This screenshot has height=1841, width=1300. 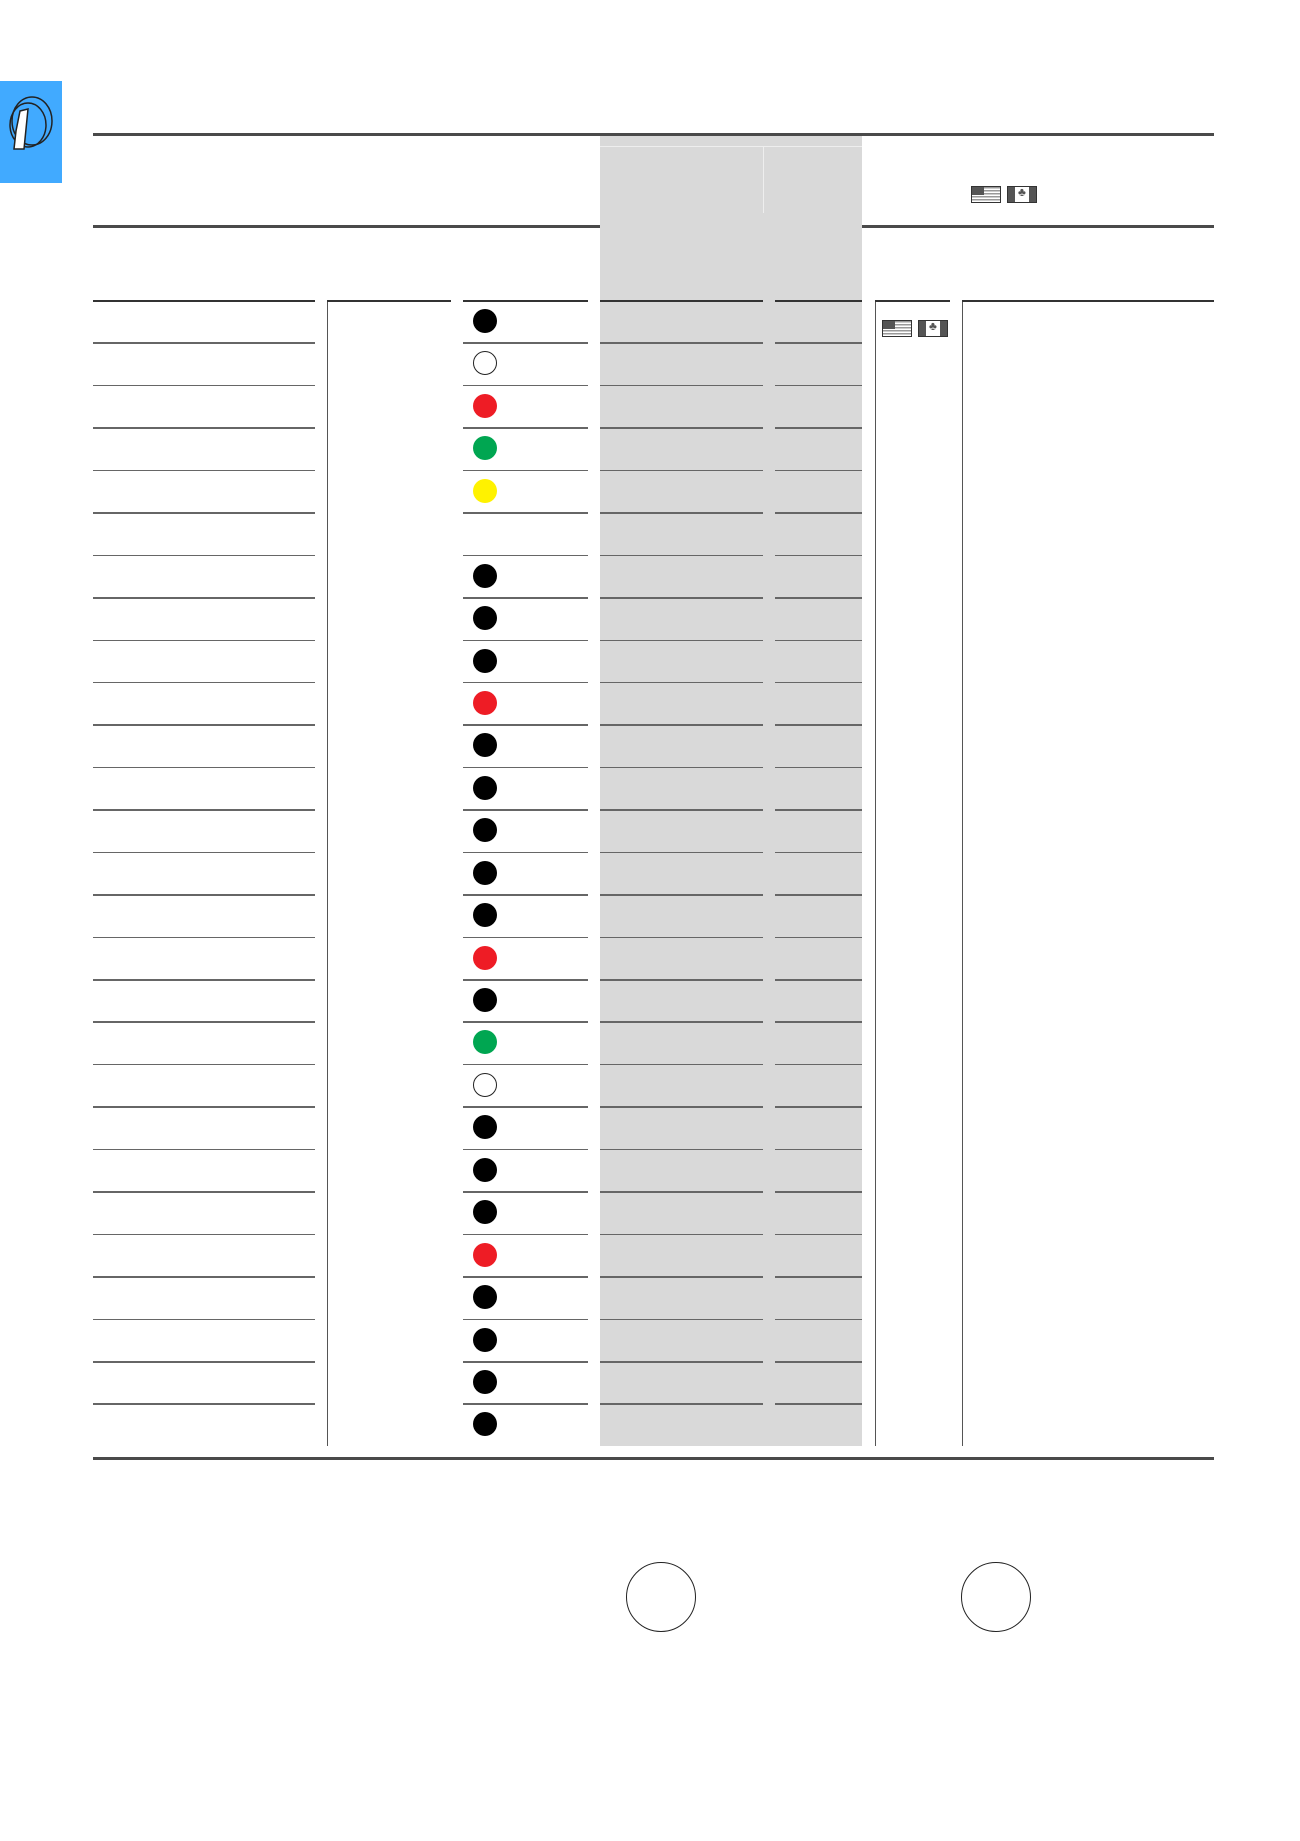 What do you see at coordinates (485, 1084) in the screenshot?
I see `white-color-dot` at bounding box center [485, 1084].